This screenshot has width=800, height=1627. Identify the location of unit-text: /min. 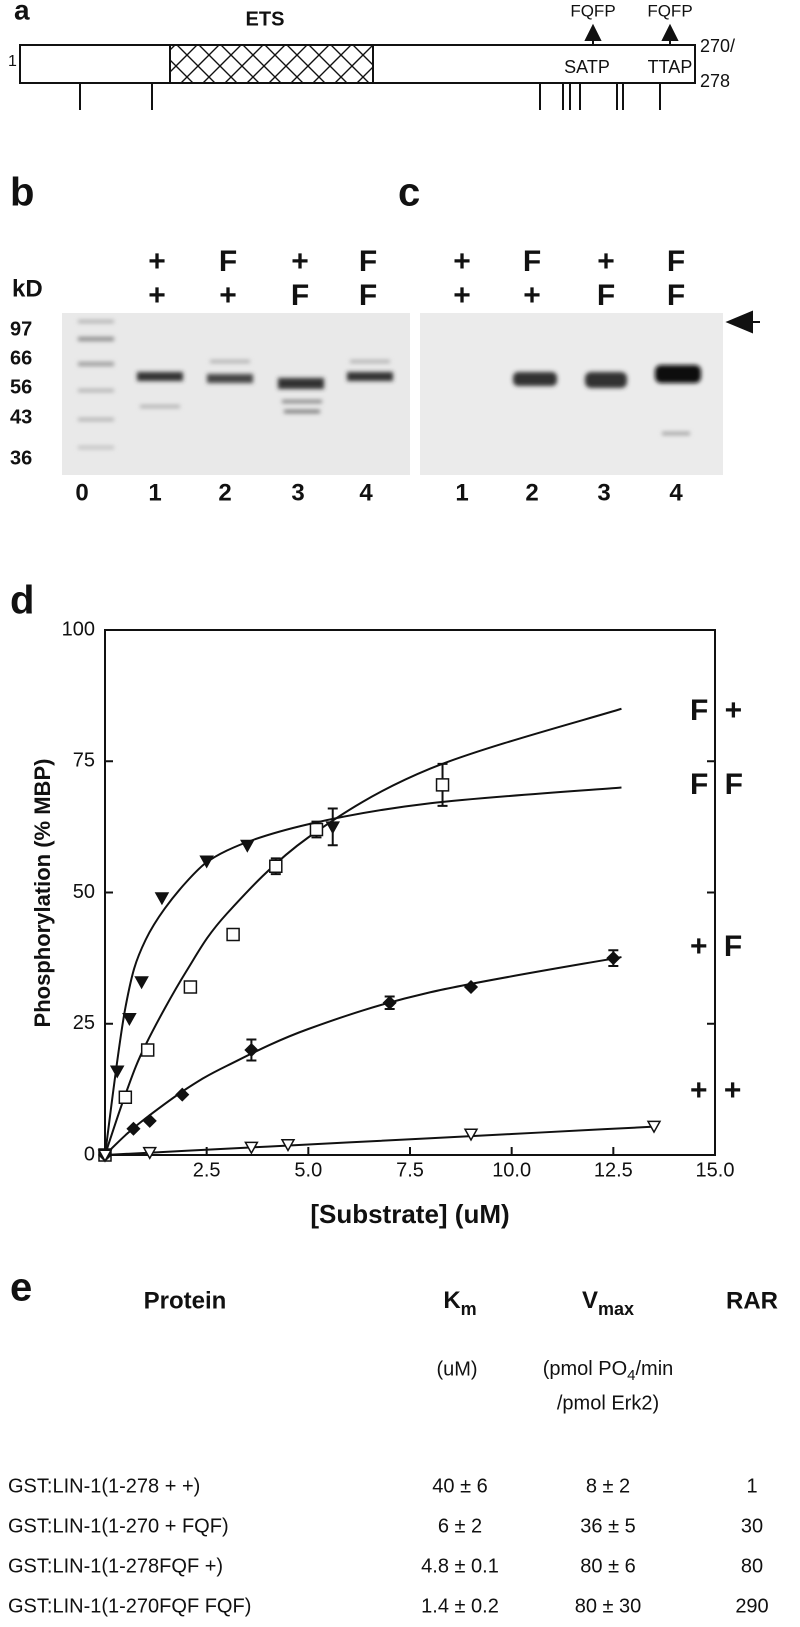
(655, 1369).